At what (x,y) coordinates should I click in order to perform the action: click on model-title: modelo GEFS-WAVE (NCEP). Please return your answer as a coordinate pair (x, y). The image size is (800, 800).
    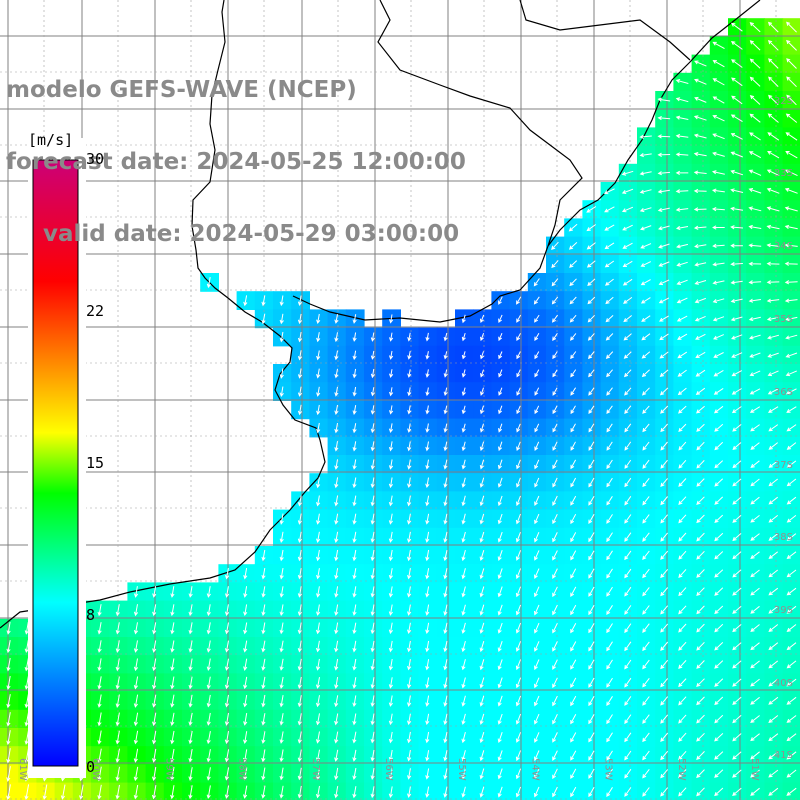
    Looking at the image, I should click on (181, 90).